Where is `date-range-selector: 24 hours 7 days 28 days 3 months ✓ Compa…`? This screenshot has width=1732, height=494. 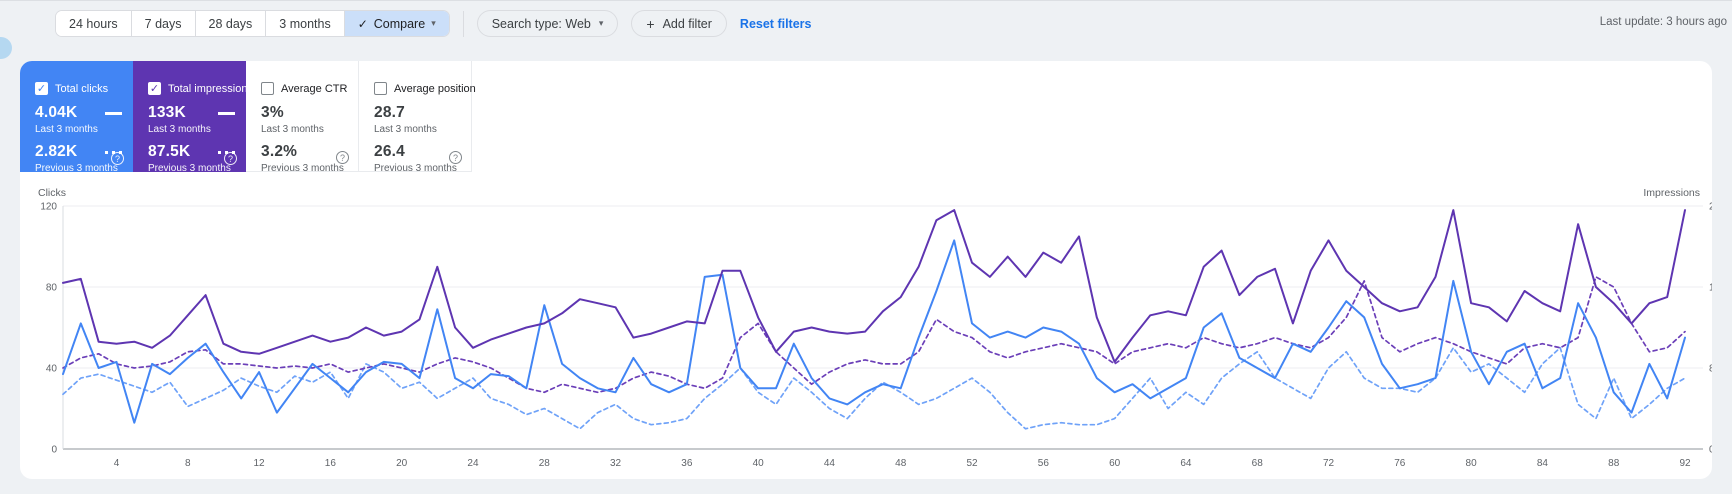
date-range-selector: 24 hours 7 days 28 days 3 months ✓ Compa… is located at coordinates (252, 23).